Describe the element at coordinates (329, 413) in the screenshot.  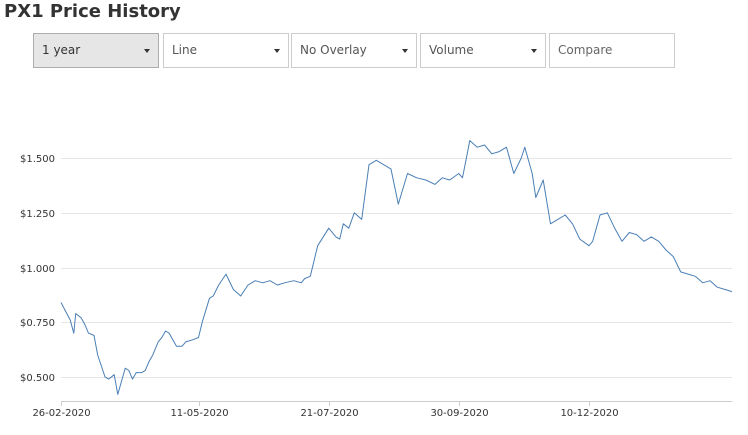
I see `x-tick-label: 21-07-2020` at that location.